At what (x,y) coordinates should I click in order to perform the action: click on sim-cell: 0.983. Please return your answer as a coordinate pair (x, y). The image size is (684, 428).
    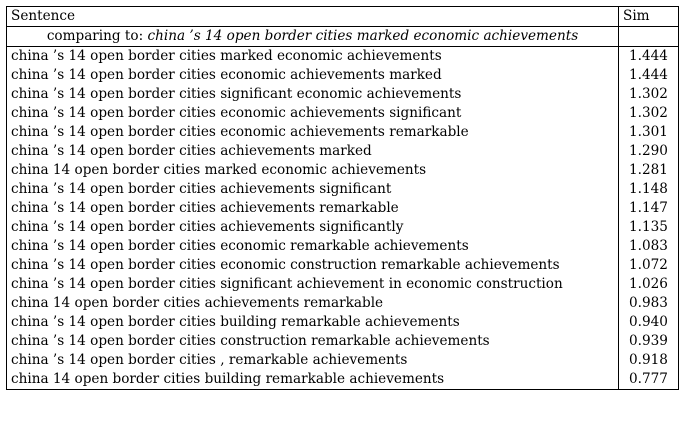
    Looking at the image, I should click on (648, 303).